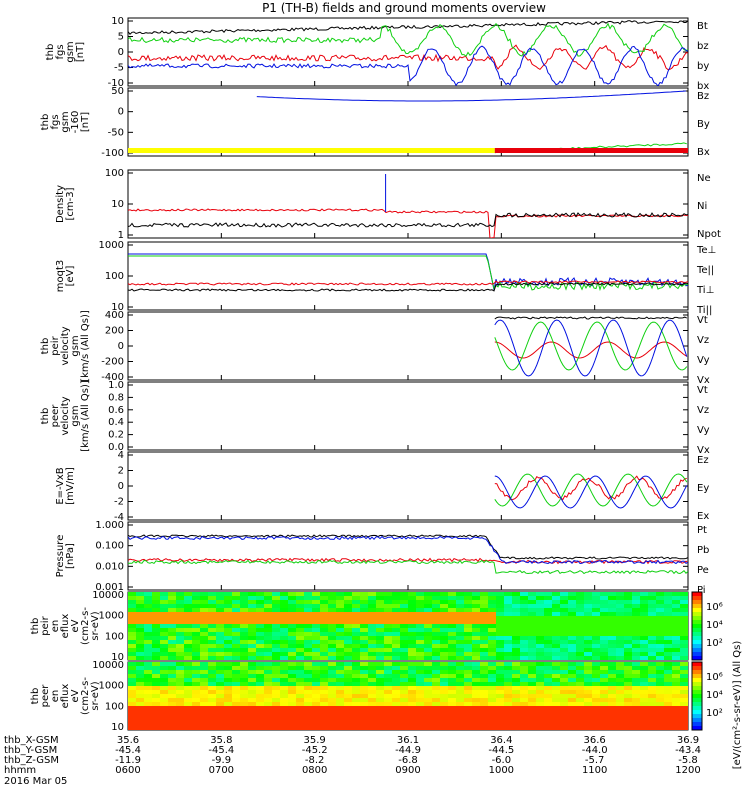 This screenshot has width=750, height=800. What do you see at coordinates (595, 750) in the screenshot?
I see `x-tick-label: -44.0` at bounding box center [595, 750].